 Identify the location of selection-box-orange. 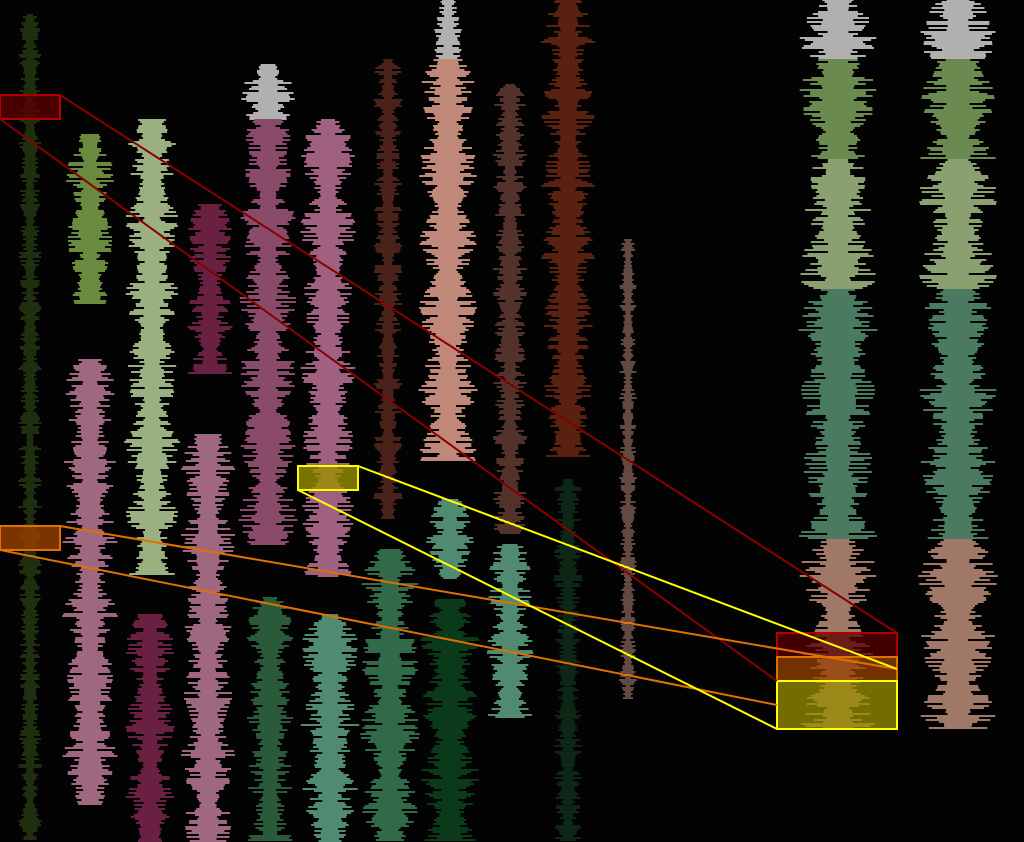
(30, 538).